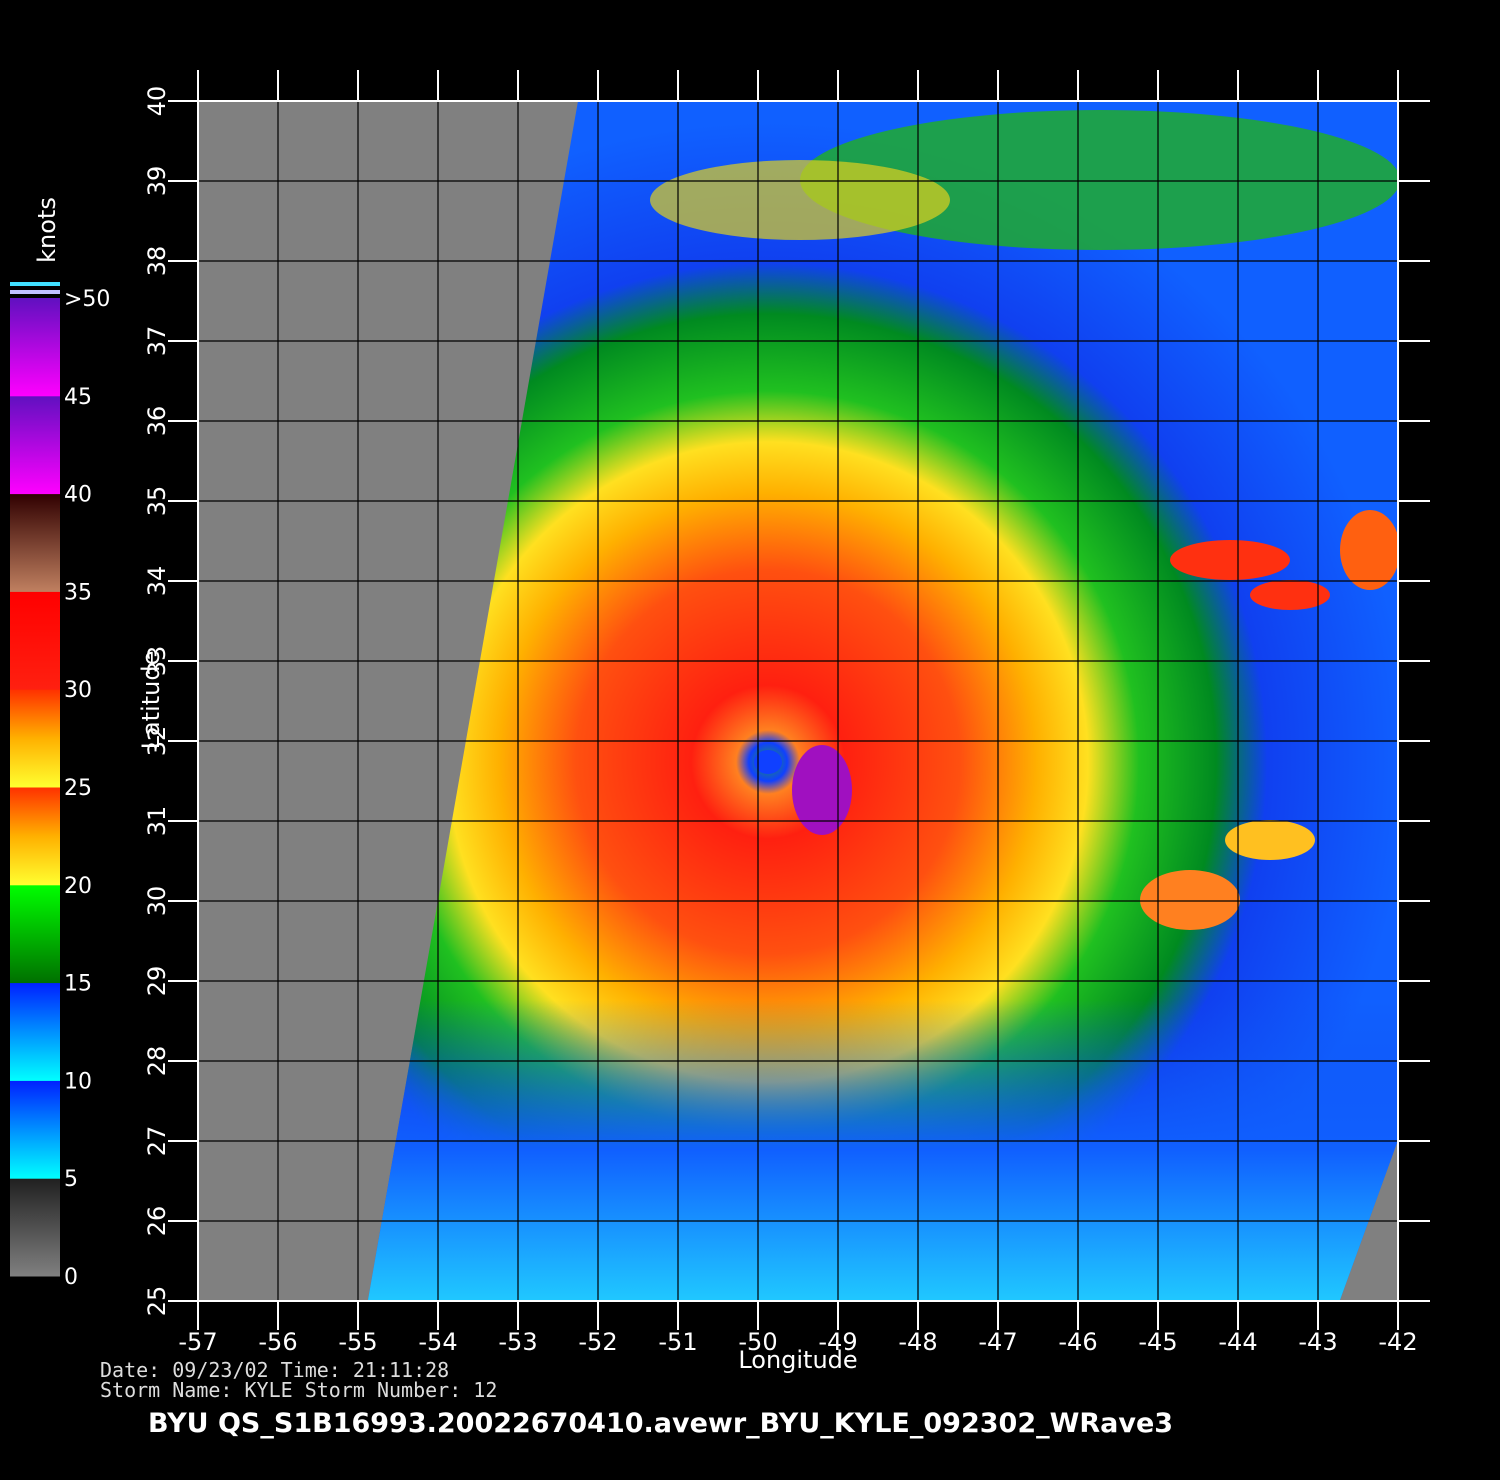 The width and height of the screenshot is (1500, 1480). I want to click on colorbar-tick-label: 0, so click(71, 1277).